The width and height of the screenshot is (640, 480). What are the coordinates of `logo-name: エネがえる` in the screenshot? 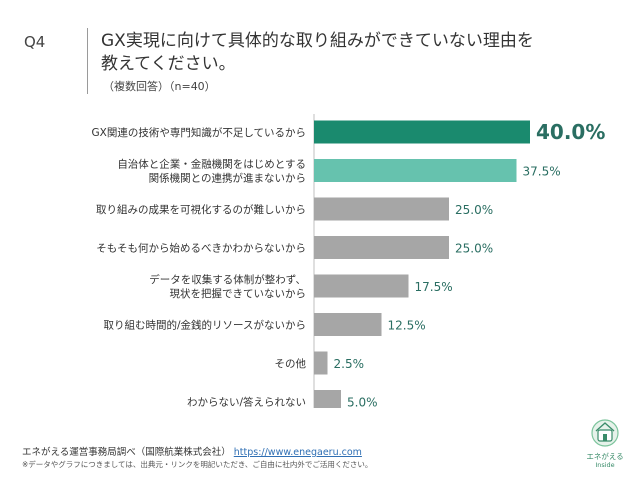 It's located at (605, 456).